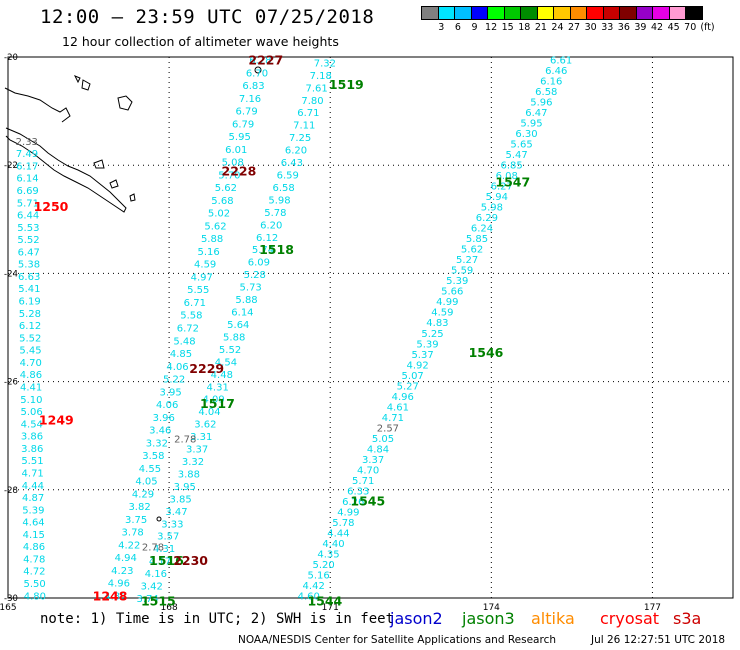 This screenshot has width=740, height=650. Describe the element at coordinates (308, 113) in the screenshot. I see `swh-value: 6.71` at that location.